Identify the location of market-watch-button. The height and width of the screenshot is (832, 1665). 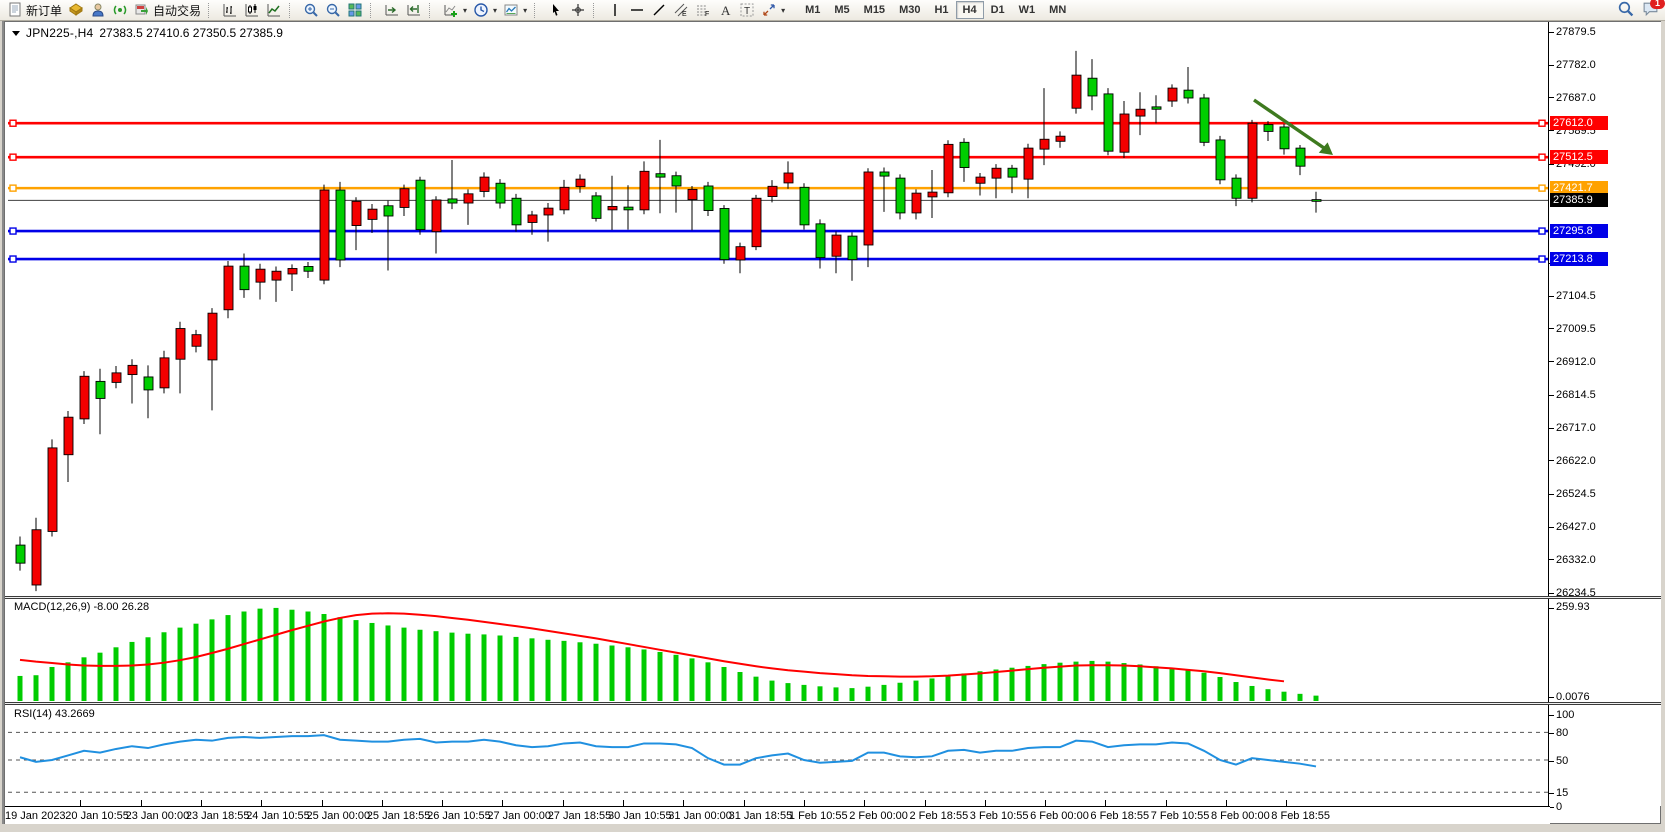
(76, 10).